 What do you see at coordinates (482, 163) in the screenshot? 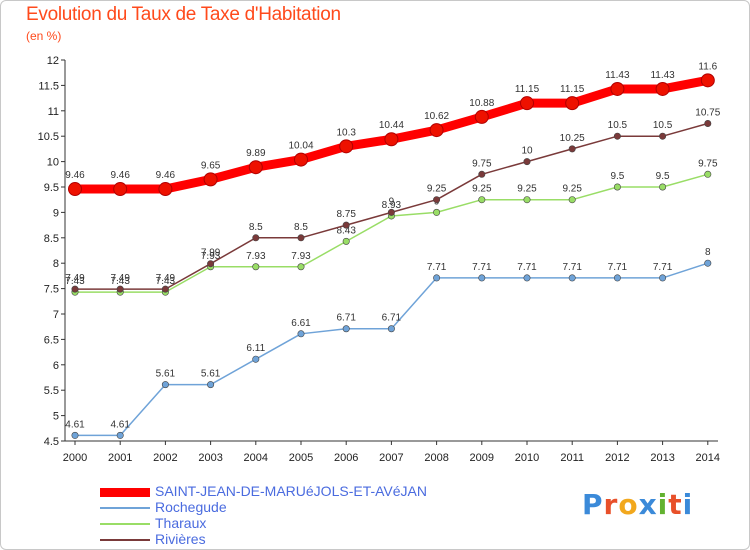
I see `data-label: 9.75` at bounding box center [482, 163].